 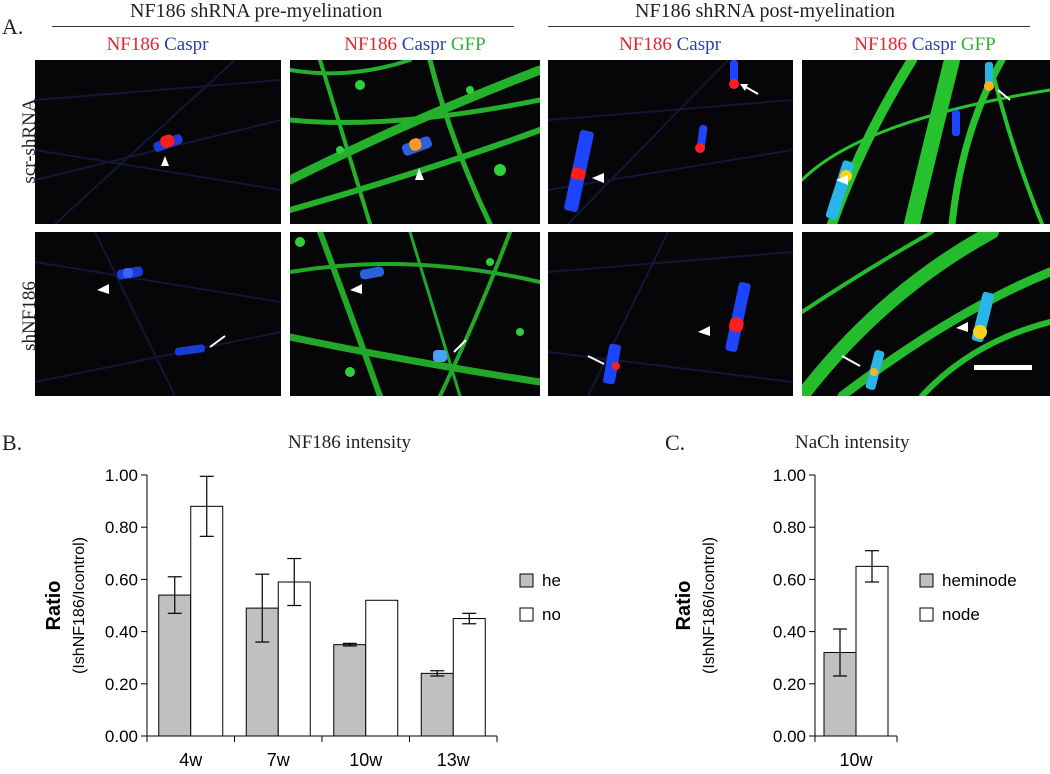 I want to click on panel-c-label: C., so click(x=675, y=442).